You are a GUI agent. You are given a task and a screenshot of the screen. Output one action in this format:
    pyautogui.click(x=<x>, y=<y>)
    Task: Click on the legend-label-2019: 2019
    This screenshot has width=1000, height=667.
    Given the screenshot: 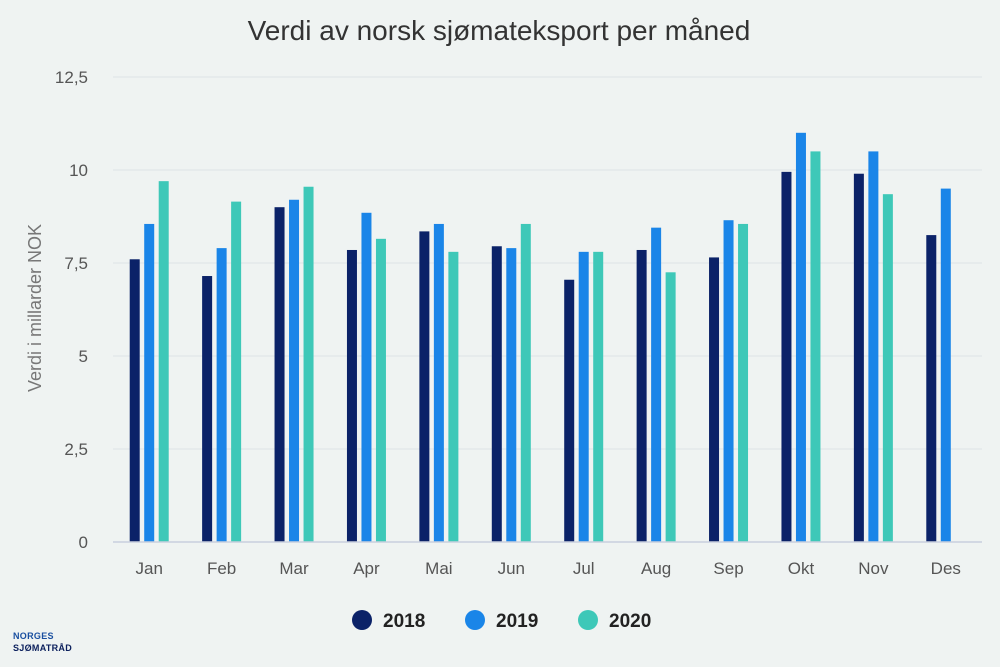 What is the action you would take?
    pyautogui.click(x=517, y=621)
    